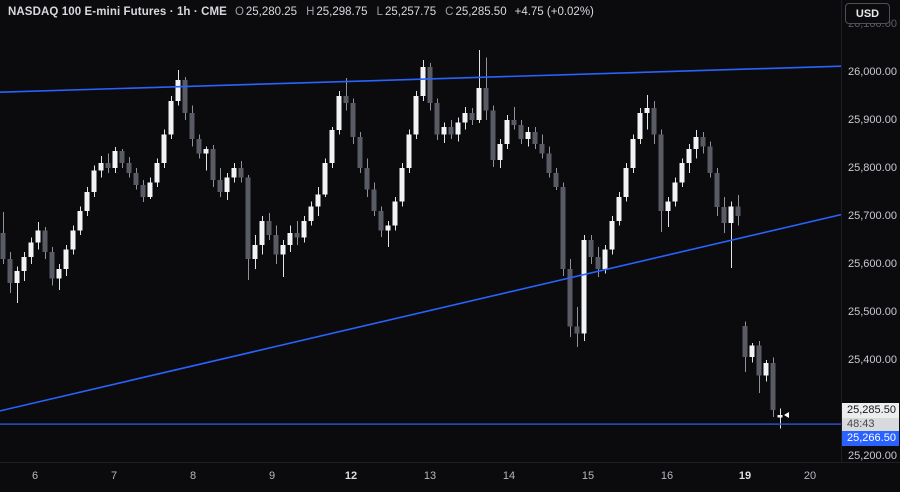  Describe the element at coordinates (872, 216) in the screenshot. I see `price-tick-label: 25,700.00` at that location.